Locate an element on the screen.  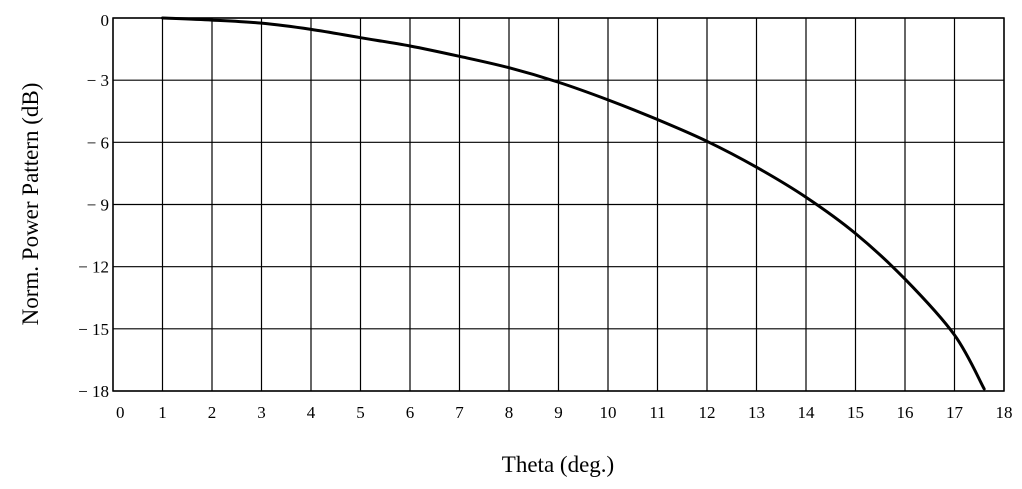
y-tick-label: − 12 is located at coordinates (93, 267).